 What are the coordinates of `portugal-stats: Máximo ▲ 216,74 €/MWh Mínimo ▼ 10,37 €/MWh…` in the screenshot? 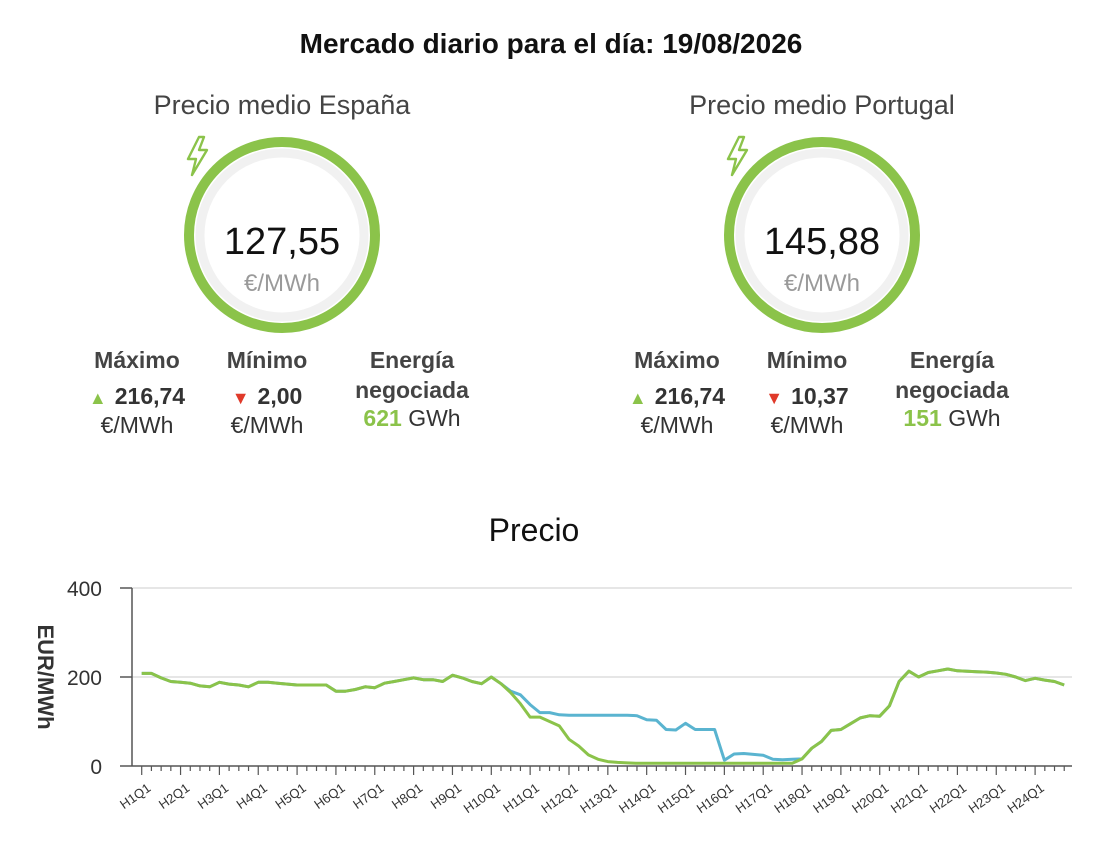 It's located at (822, 400).